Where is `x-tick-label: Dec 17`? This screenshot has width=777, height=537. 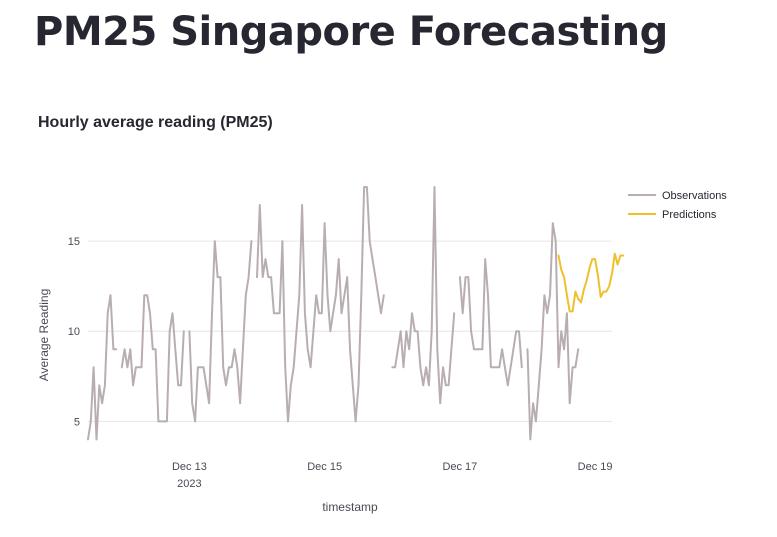 x-tick-label: Dec 17 is located at coordinates (459, 467).